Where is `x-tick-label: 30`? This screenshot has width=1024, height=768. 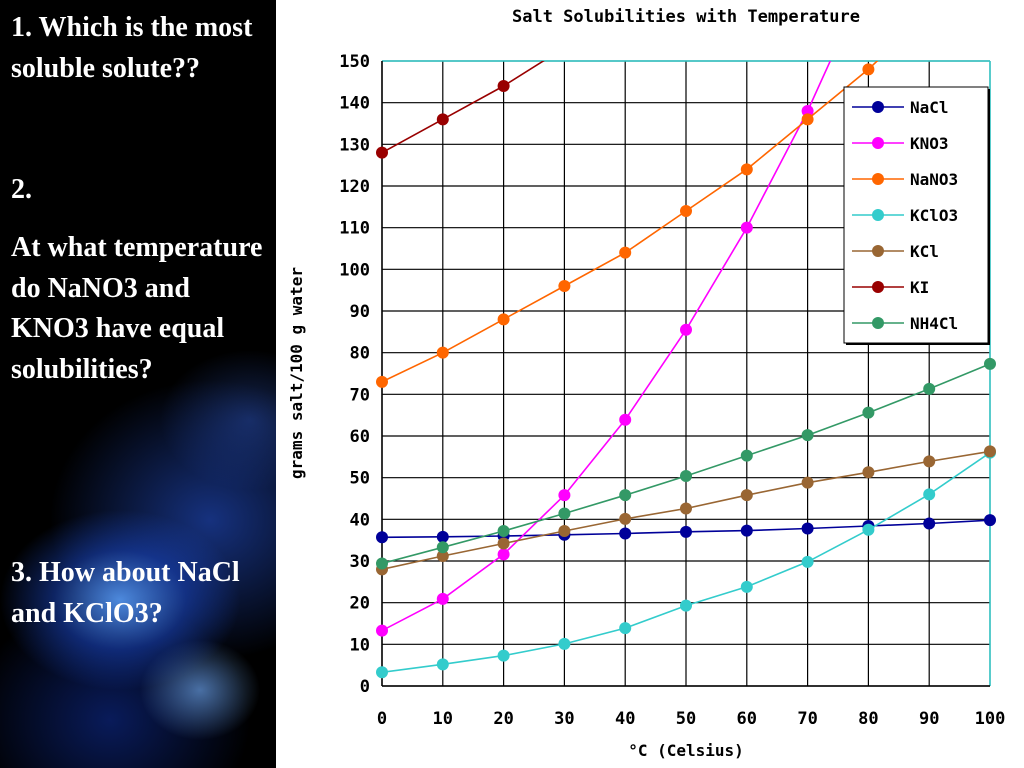 x-tick-label: 30 is located at coordinates (564, 719).